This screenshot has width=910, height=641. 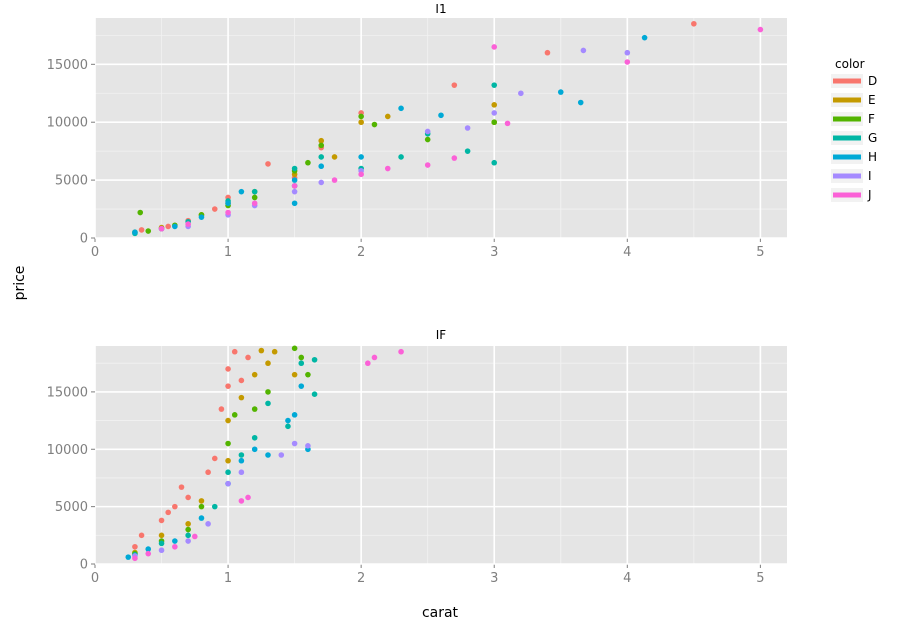 I want to click on y-tick-label: 0, so click(x=84, y=239).